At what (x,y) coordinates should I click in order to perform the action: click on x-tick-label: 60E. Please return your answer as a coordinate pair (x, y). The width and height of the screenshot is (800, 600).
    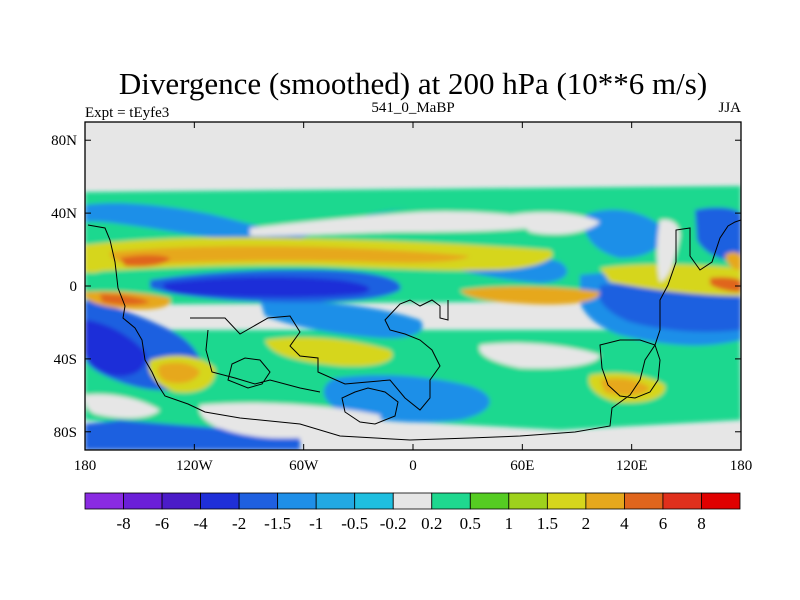
    Looking at the image, I should click on (522, 466).